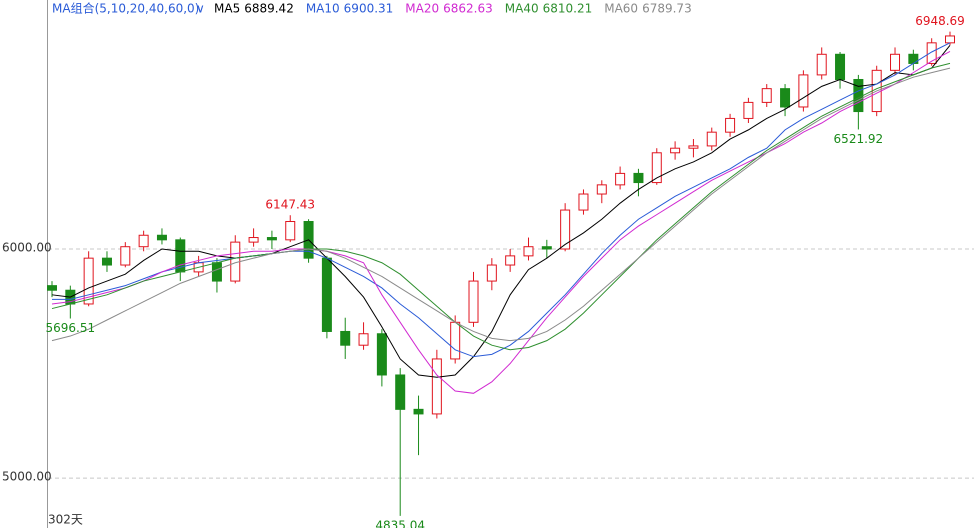  What do you see at coordinates (323, 9) in the screenshot?
I see `legend-name: MA10` at bounding box center [323, 9].